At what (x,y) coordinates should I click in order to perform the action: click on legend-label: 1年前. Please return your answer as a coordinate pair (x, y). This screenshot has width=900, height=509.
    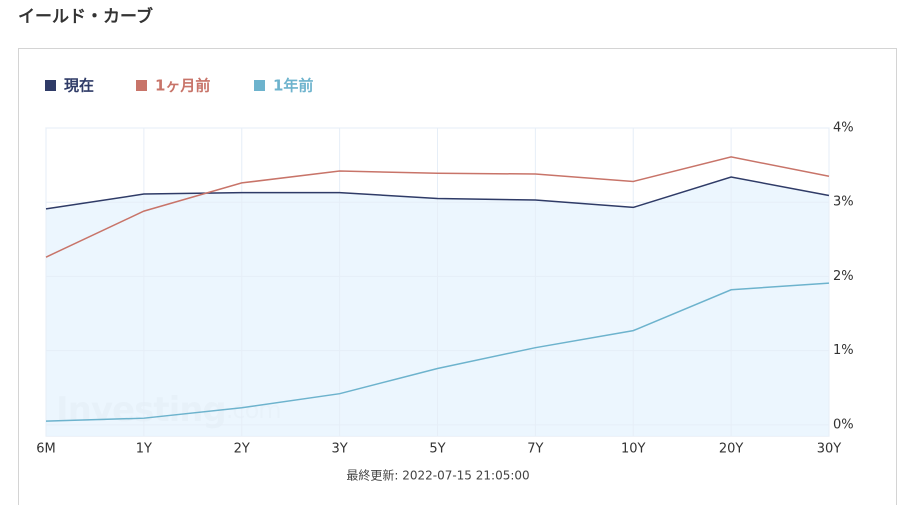
    Looking at the image, I should click on (293, 86).